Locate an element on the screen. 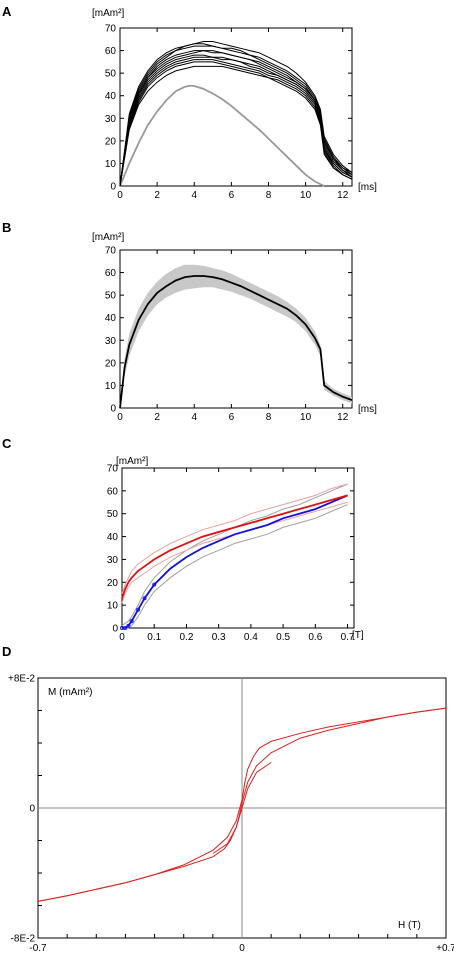  x-tick-label: 0.1 is located at coordinates (154, 637).